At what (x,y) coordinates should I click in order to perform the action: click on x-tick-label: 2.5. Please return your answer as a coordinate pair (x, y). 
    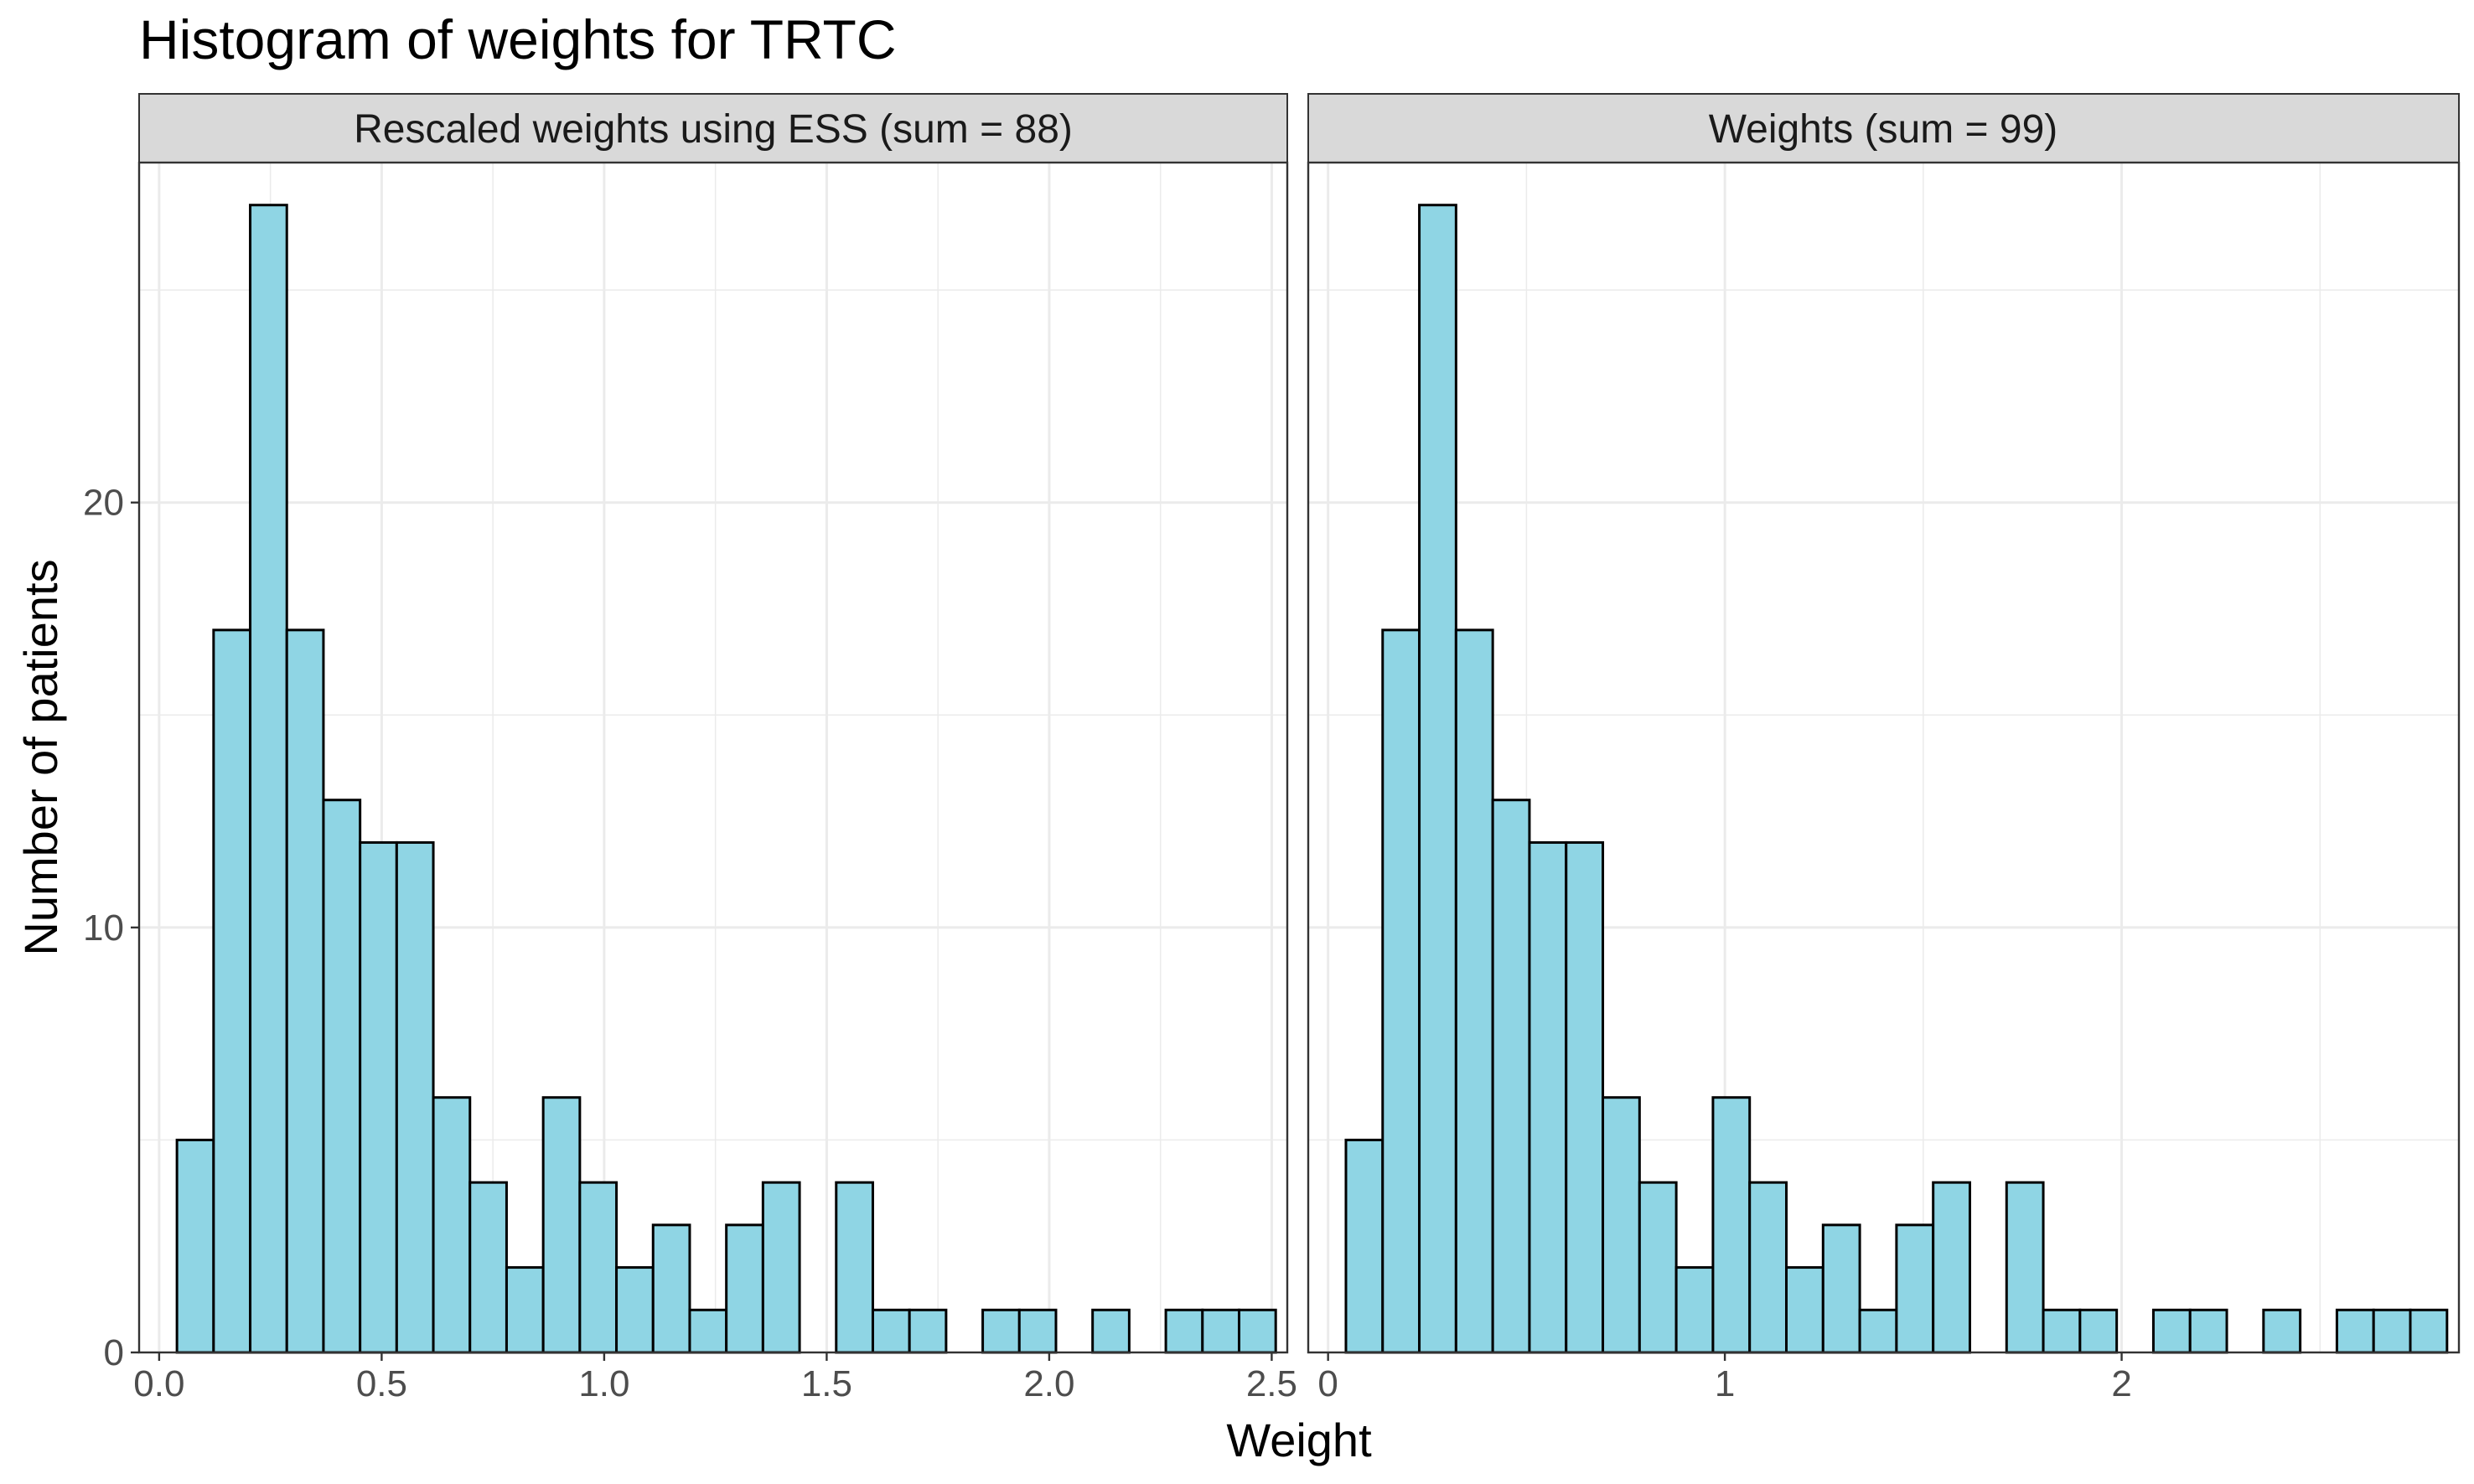
    Looking at the image, I should click on (1271, 1384).